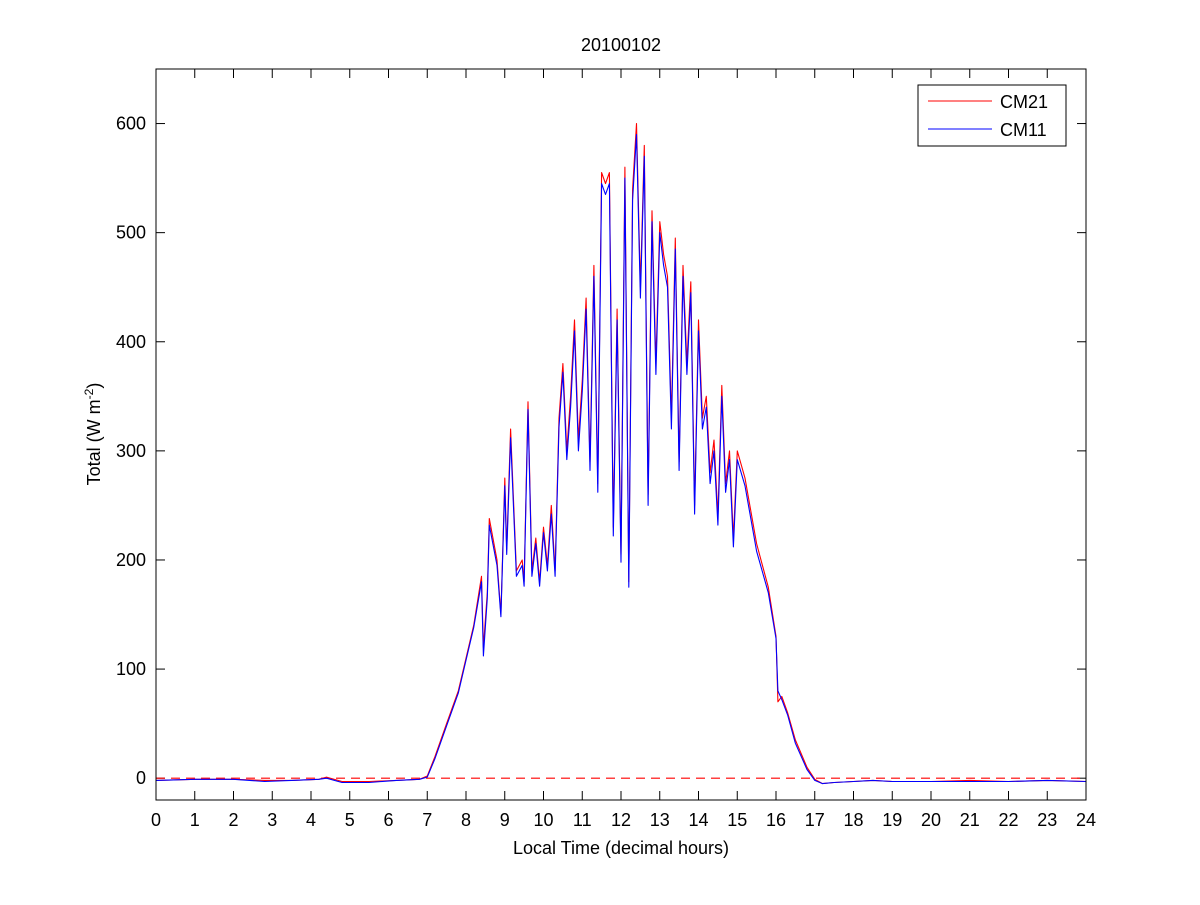  What do you see at coordinates (776, 820) in the screenshot?
I see `x-tick-label: 16` at bounding box center [776, 820].